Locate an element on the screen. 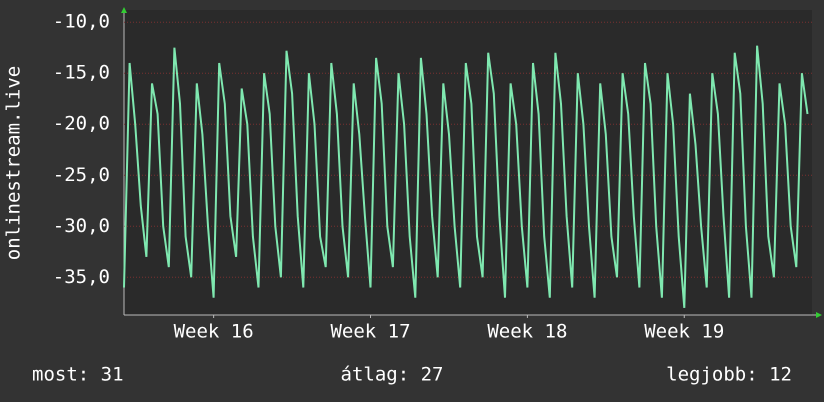 This screenshot has width=824, height=402. footer-average: átlag: 27 is located at coordinates (392, 375).